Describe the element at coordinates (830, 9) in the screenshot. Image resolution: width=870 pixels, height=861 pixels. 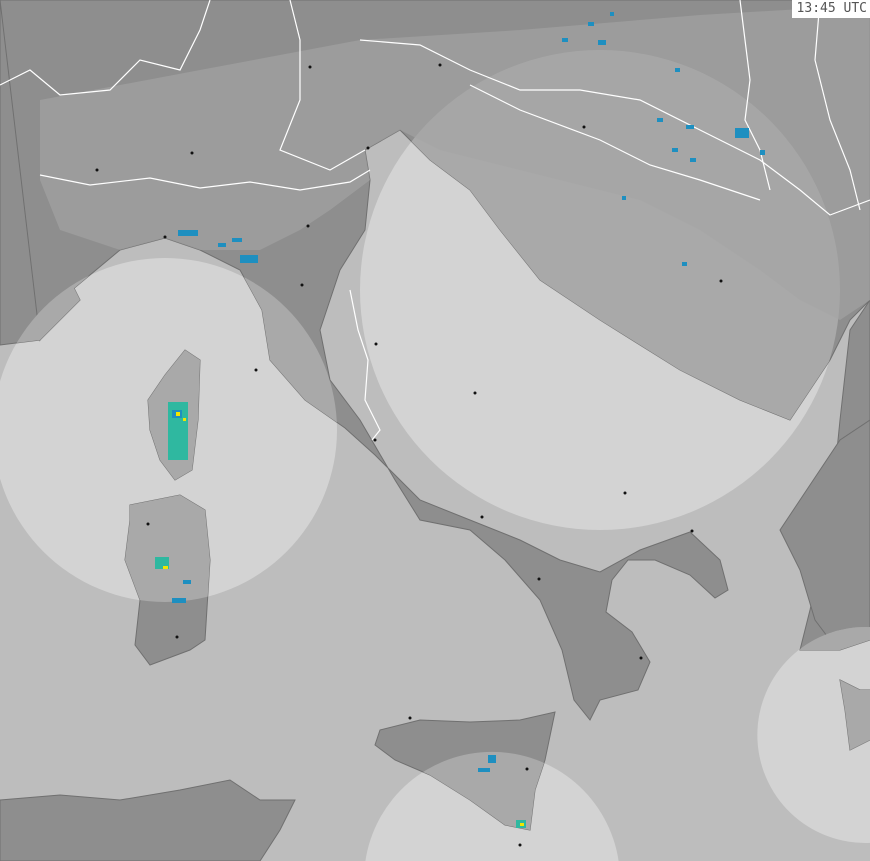
I see `timestamp-label: 13:45 UTC` at that location.